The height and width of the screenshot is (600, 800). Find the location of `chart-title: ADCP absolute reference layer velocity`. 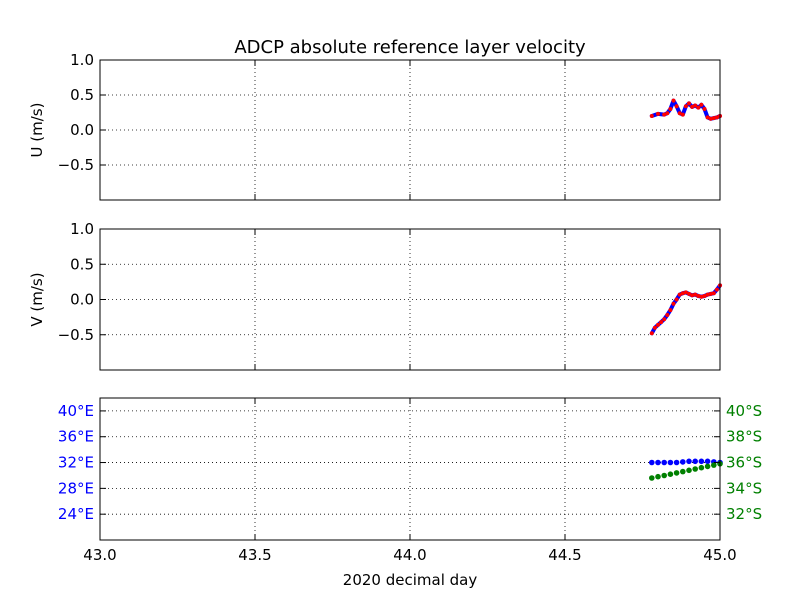

chart-title: ADCP absolute reference layer velocity is located at coordinates (410, 47).